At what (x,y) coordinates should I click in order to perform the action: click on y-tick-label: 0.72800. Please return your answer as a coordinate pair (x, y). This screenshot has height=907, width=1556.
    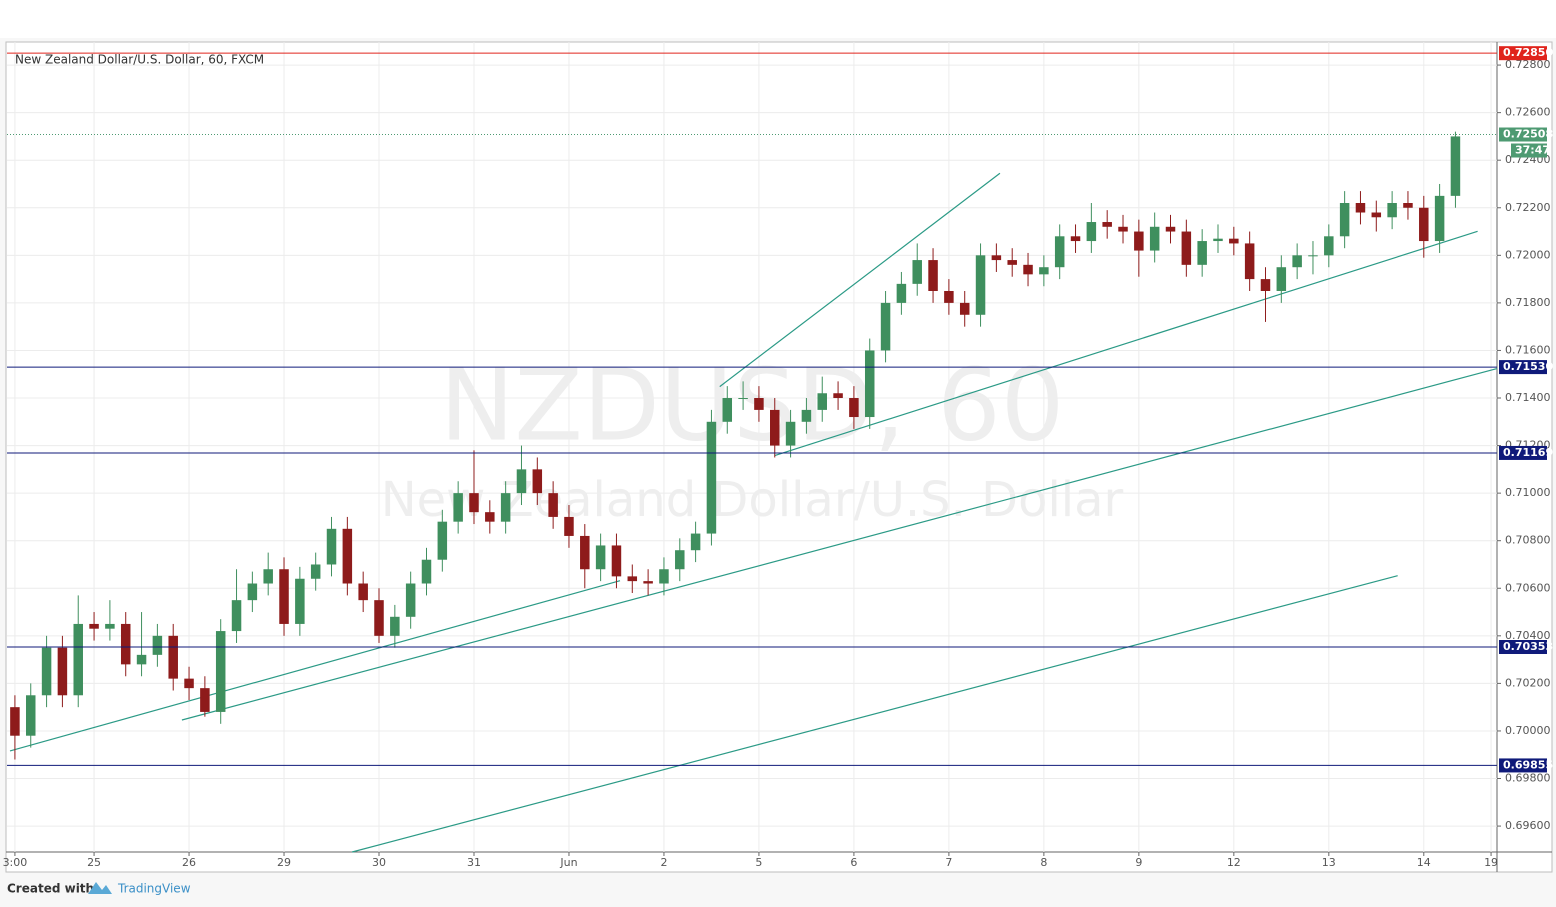
    Looking at the image, I should click on (1528, 64).